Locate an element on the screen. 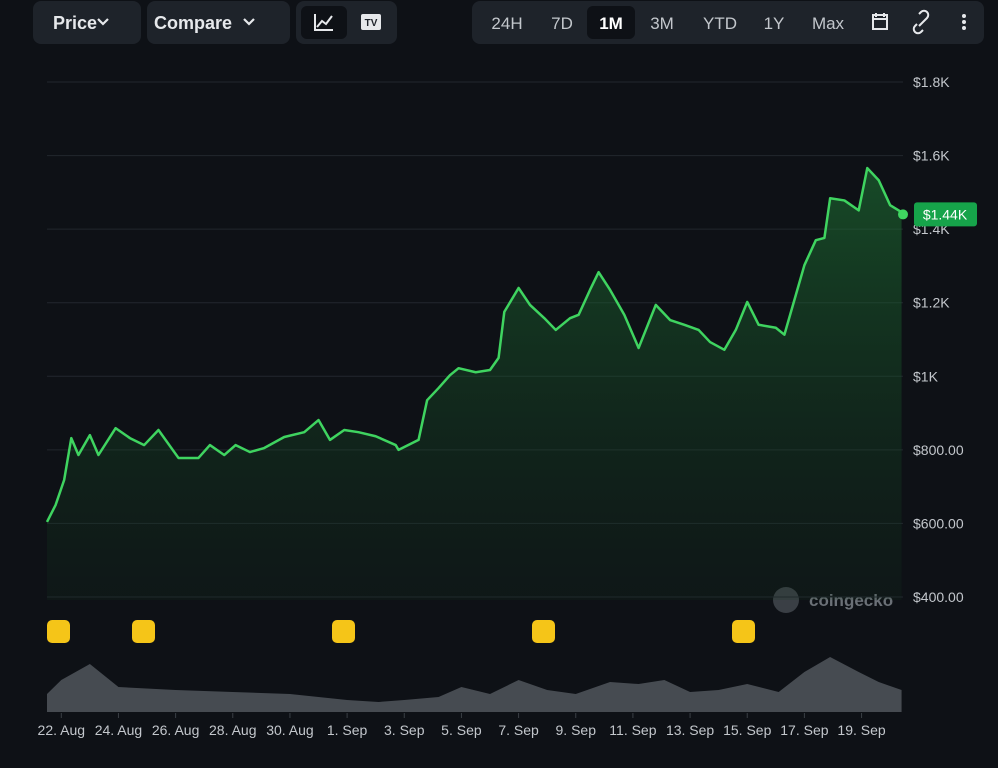 The width and height of the screenshot is (998, 768). x-tick-label: 24. Aug is located at coordinates (119, 730).